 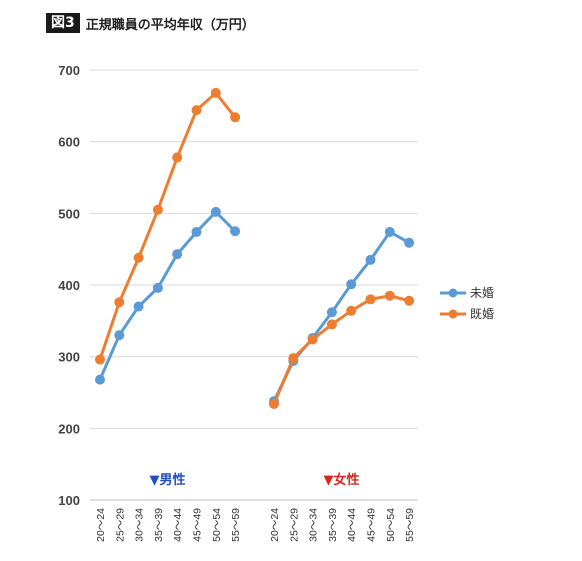 I want to click on y-tick-label: 300, so click(x=69, y=357).